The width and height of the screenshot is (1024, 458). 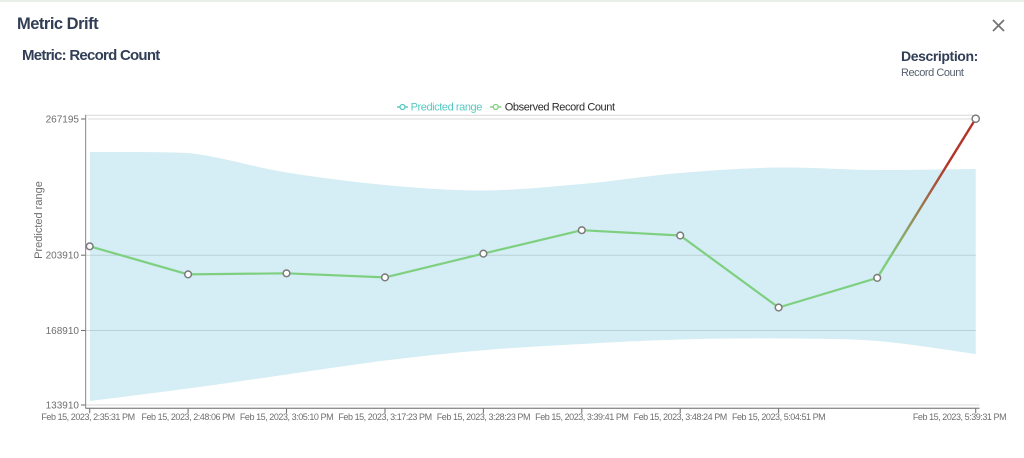 I want to click on svg-text: 133910, so click(x=63, y=406).